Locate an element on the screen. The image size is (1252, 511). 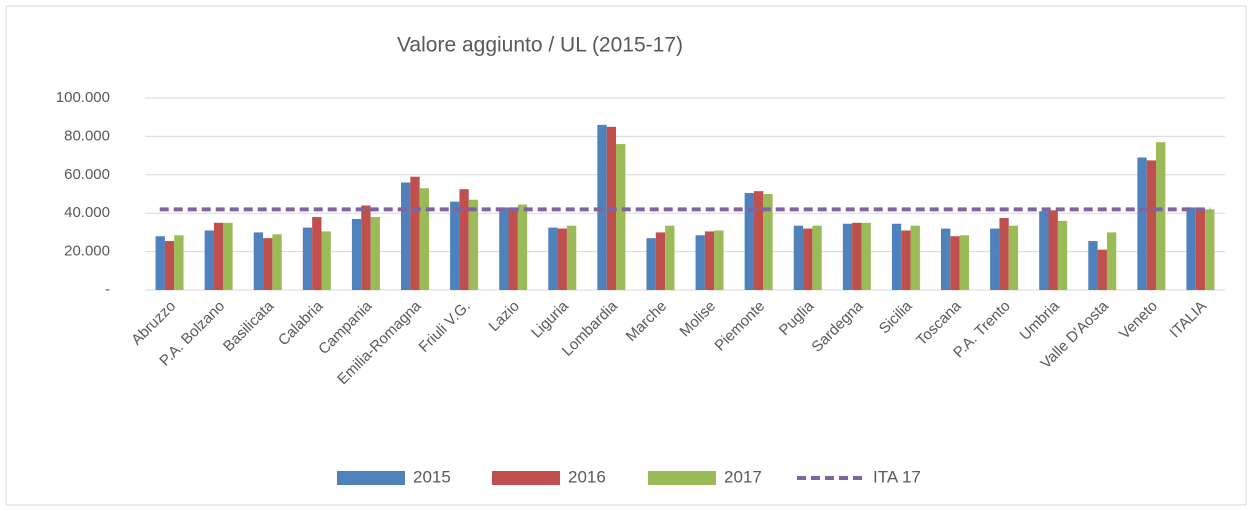
legend-label: 2015 is located at coordinates (432, 476).